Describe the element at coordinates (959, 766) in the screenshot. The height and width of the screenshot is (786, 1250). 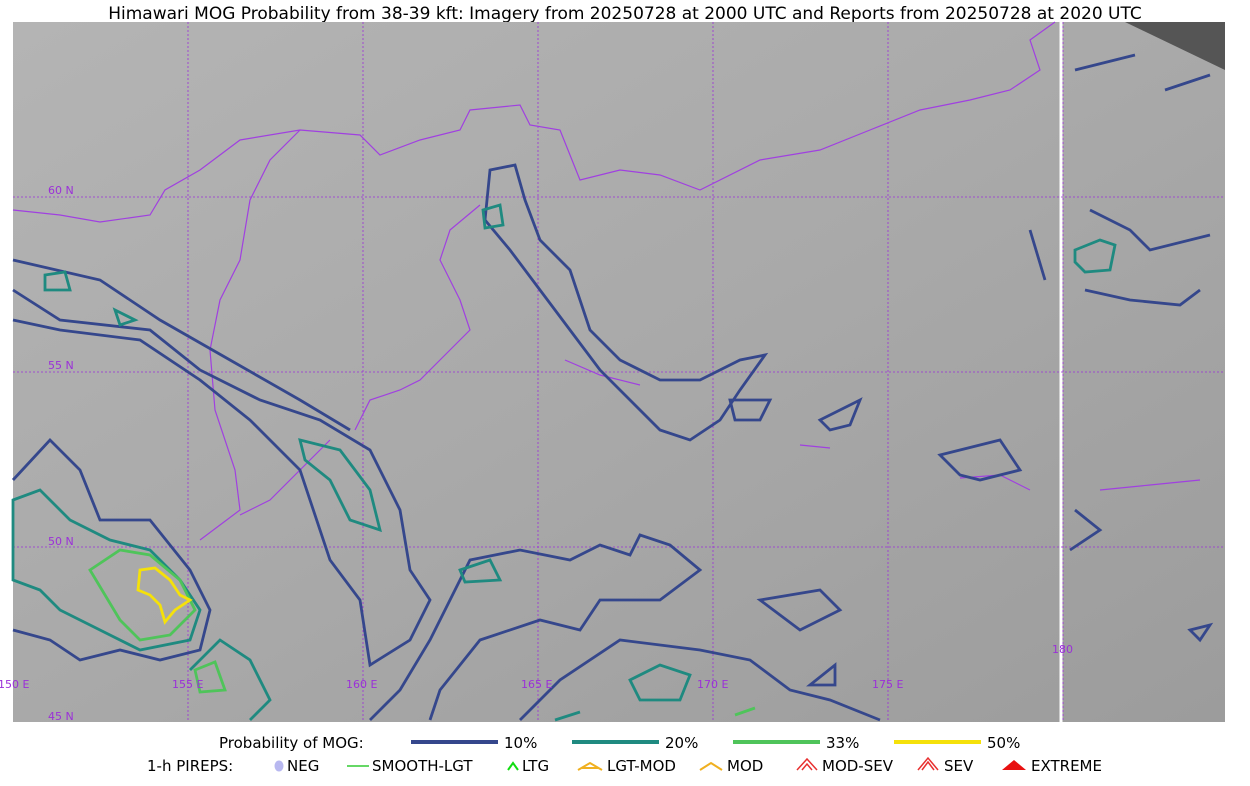
I see `legend-label: SEV` at that location.